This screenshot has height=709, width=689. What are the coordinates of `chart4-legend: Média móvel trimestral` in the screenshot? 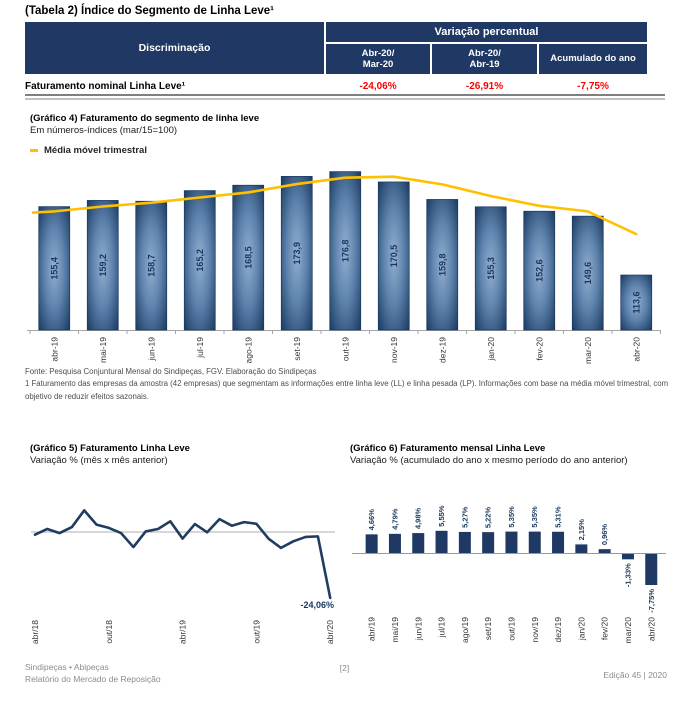 It's located at (88, 150).